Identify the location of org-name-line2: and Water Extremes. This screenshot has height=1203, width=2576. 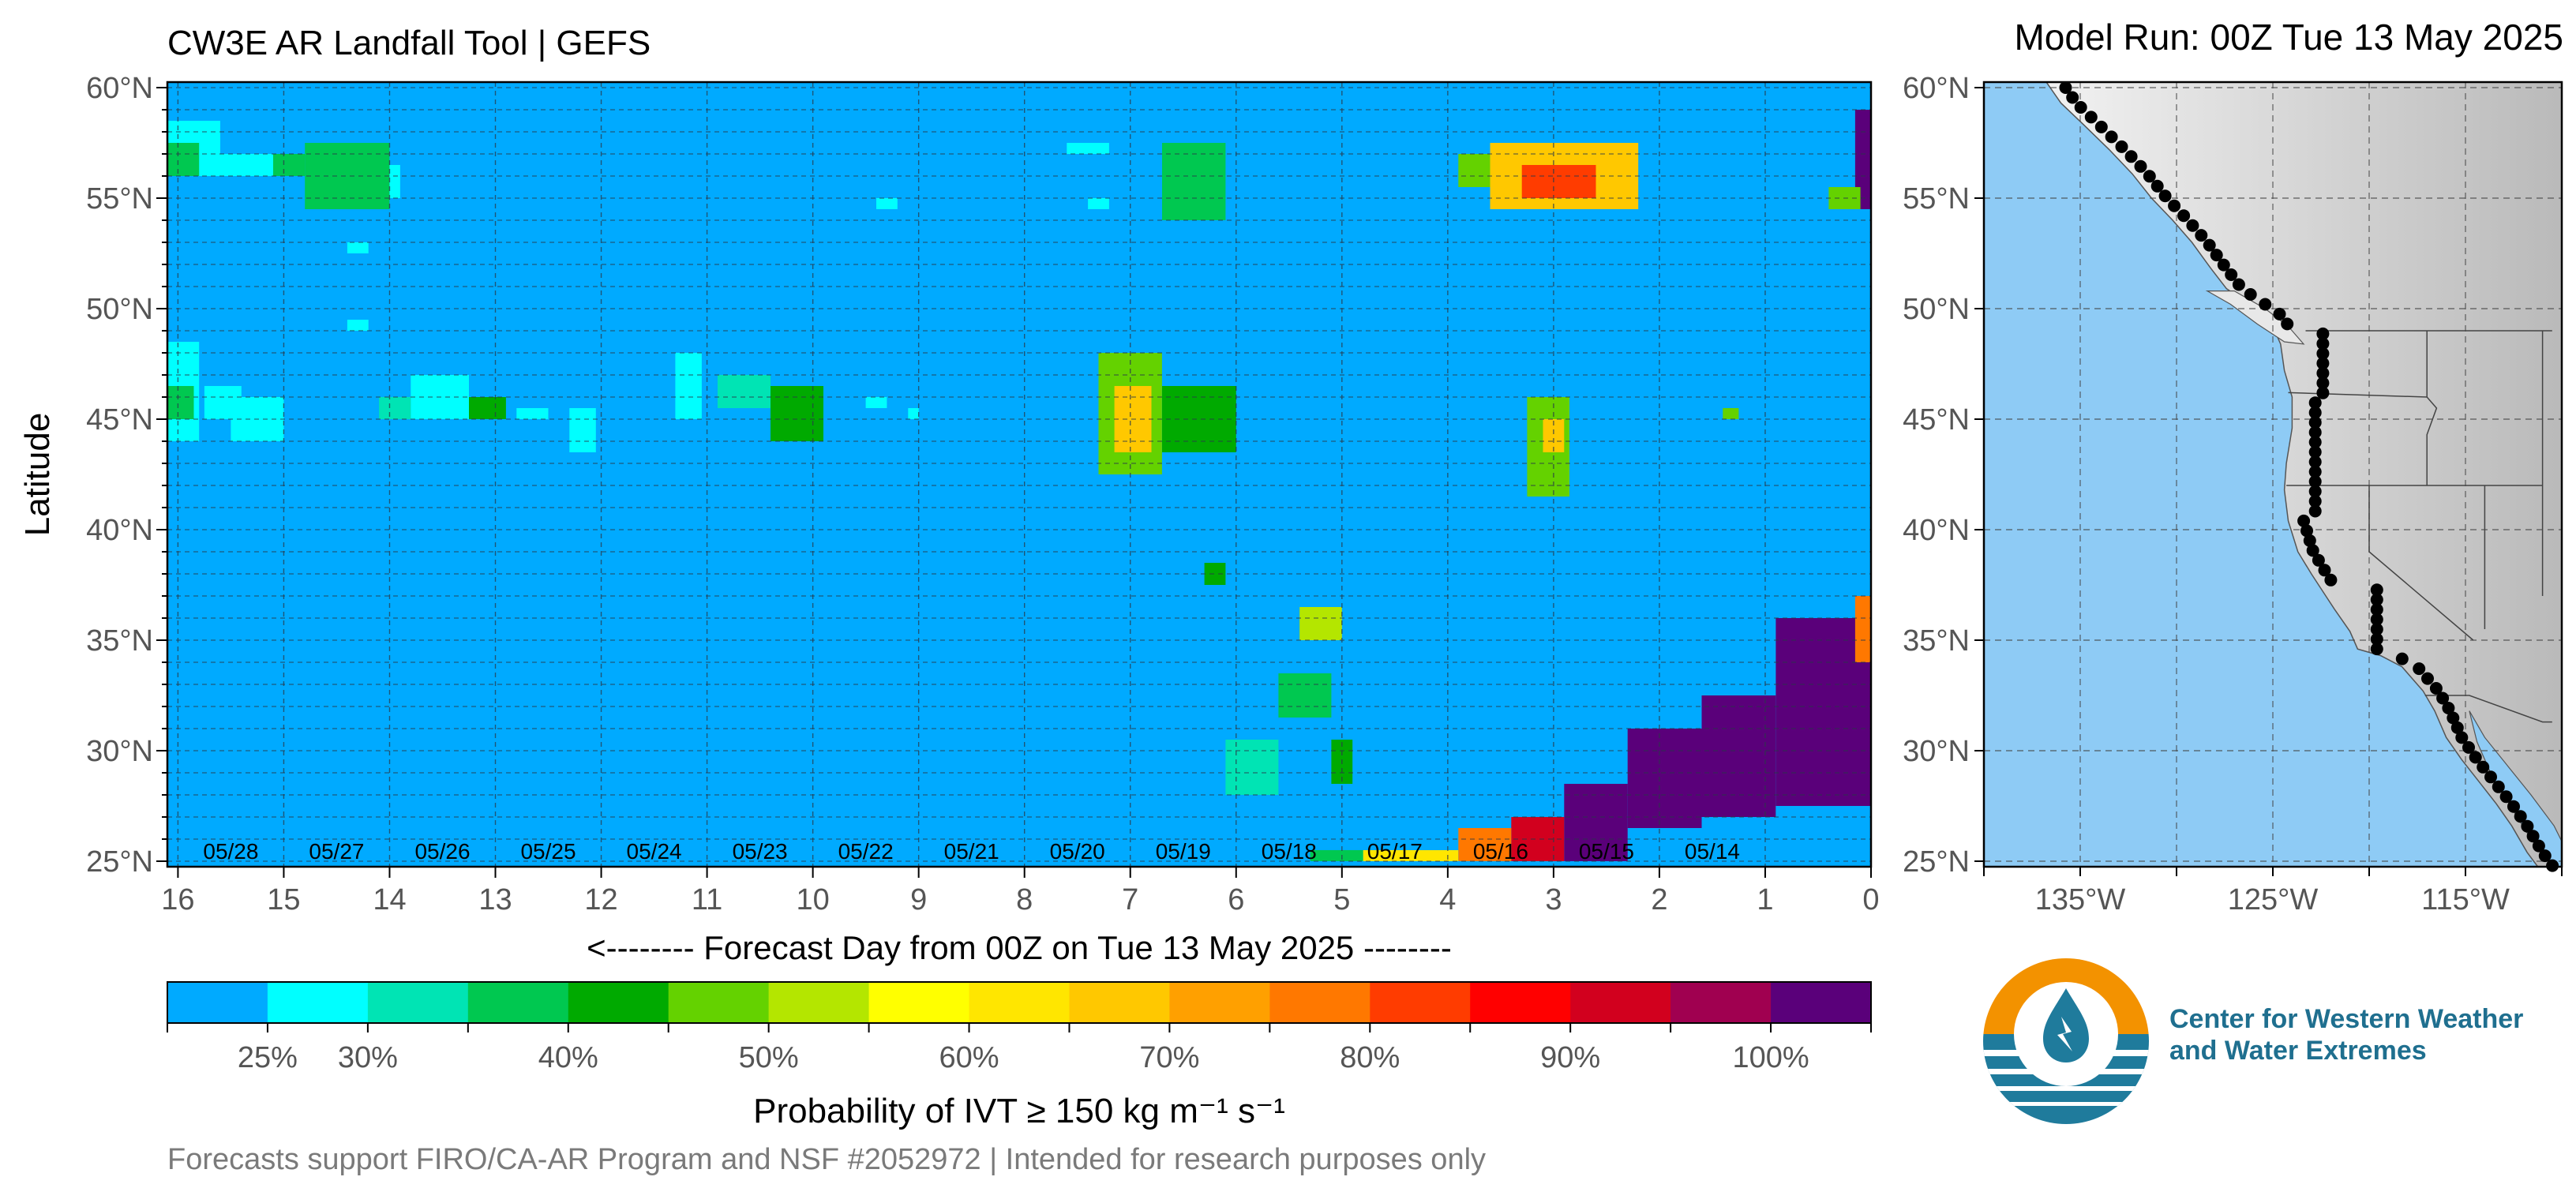
(2298, 1051).